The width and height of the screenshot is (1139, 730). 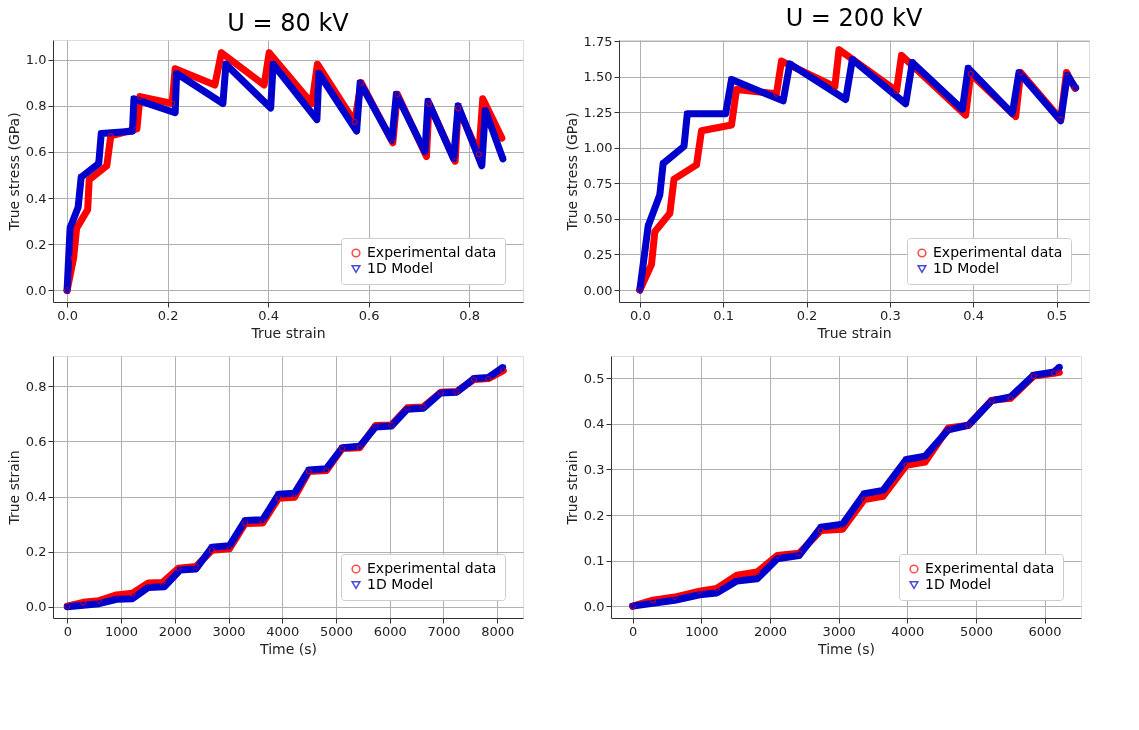 What do you see at coordinates (288, 23) in the screenshot?
I see `chart-title: U = 80 kV` at bounding box center [288, 23].